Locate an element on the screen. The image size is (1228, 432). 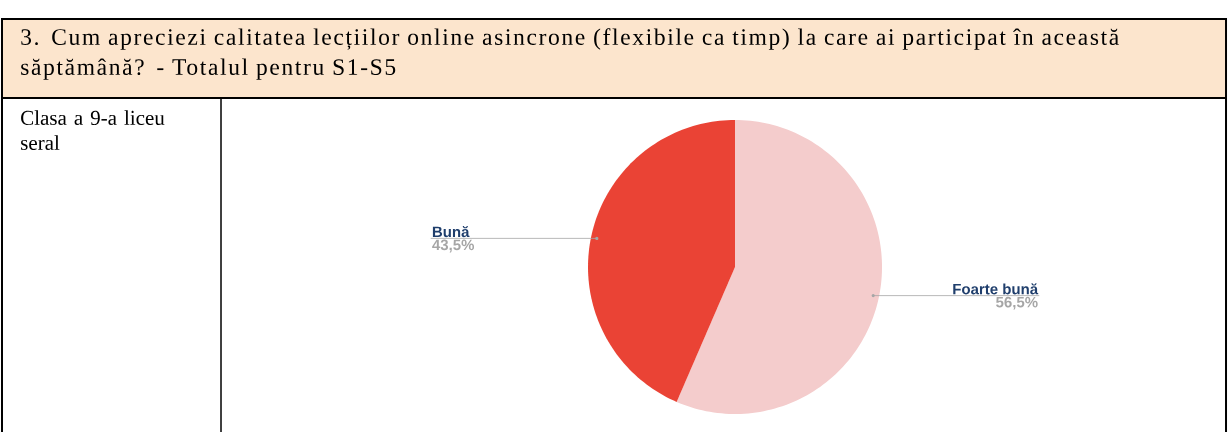
data-label: 56,5% is located at coordinates (1017, 303).